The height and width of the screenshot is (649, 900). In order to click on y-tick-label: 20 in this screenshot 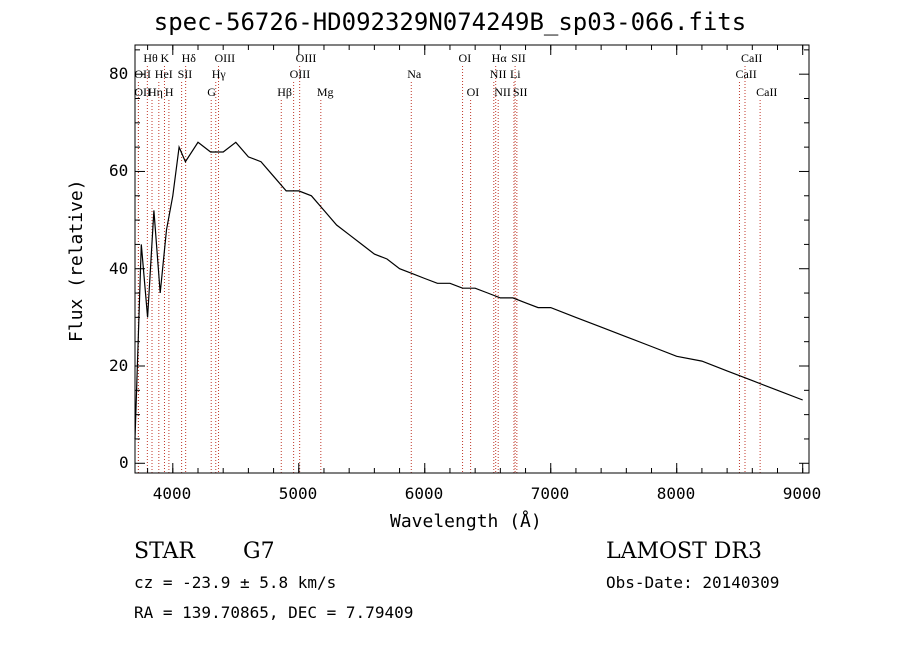, I will do `click(119, 365)`.